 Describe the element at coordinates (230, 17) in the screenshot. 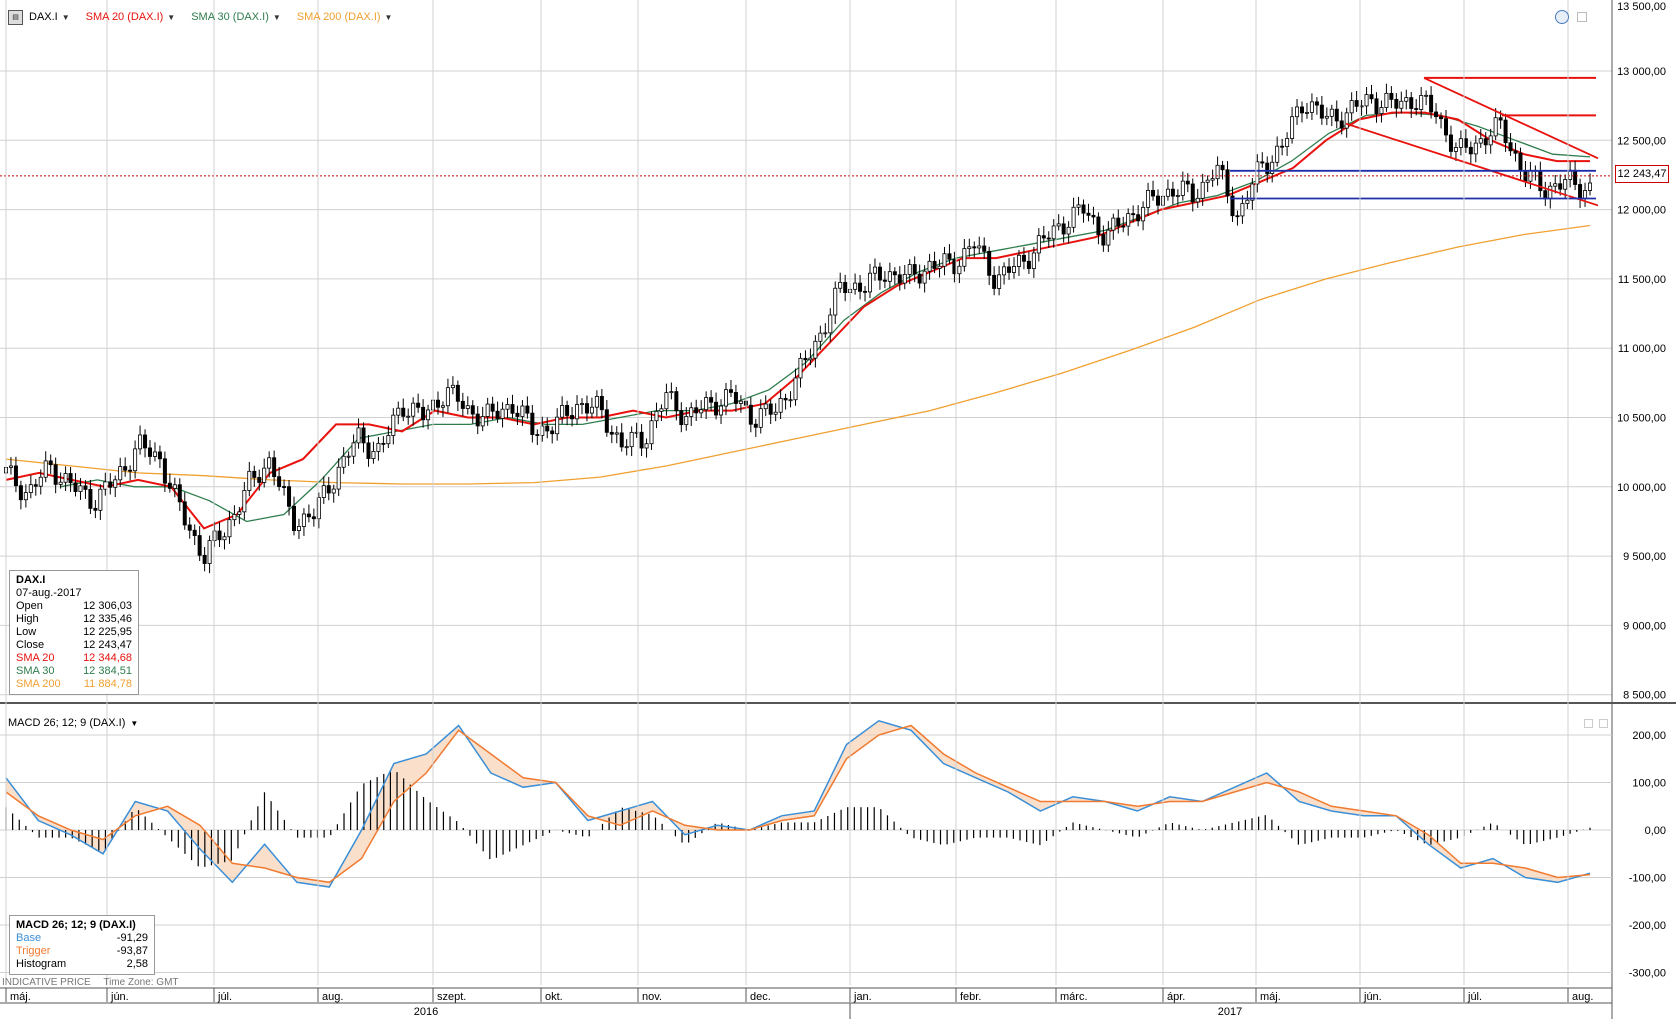

I see `sma30-label: SMA 30 (DAX.I)` at that location.